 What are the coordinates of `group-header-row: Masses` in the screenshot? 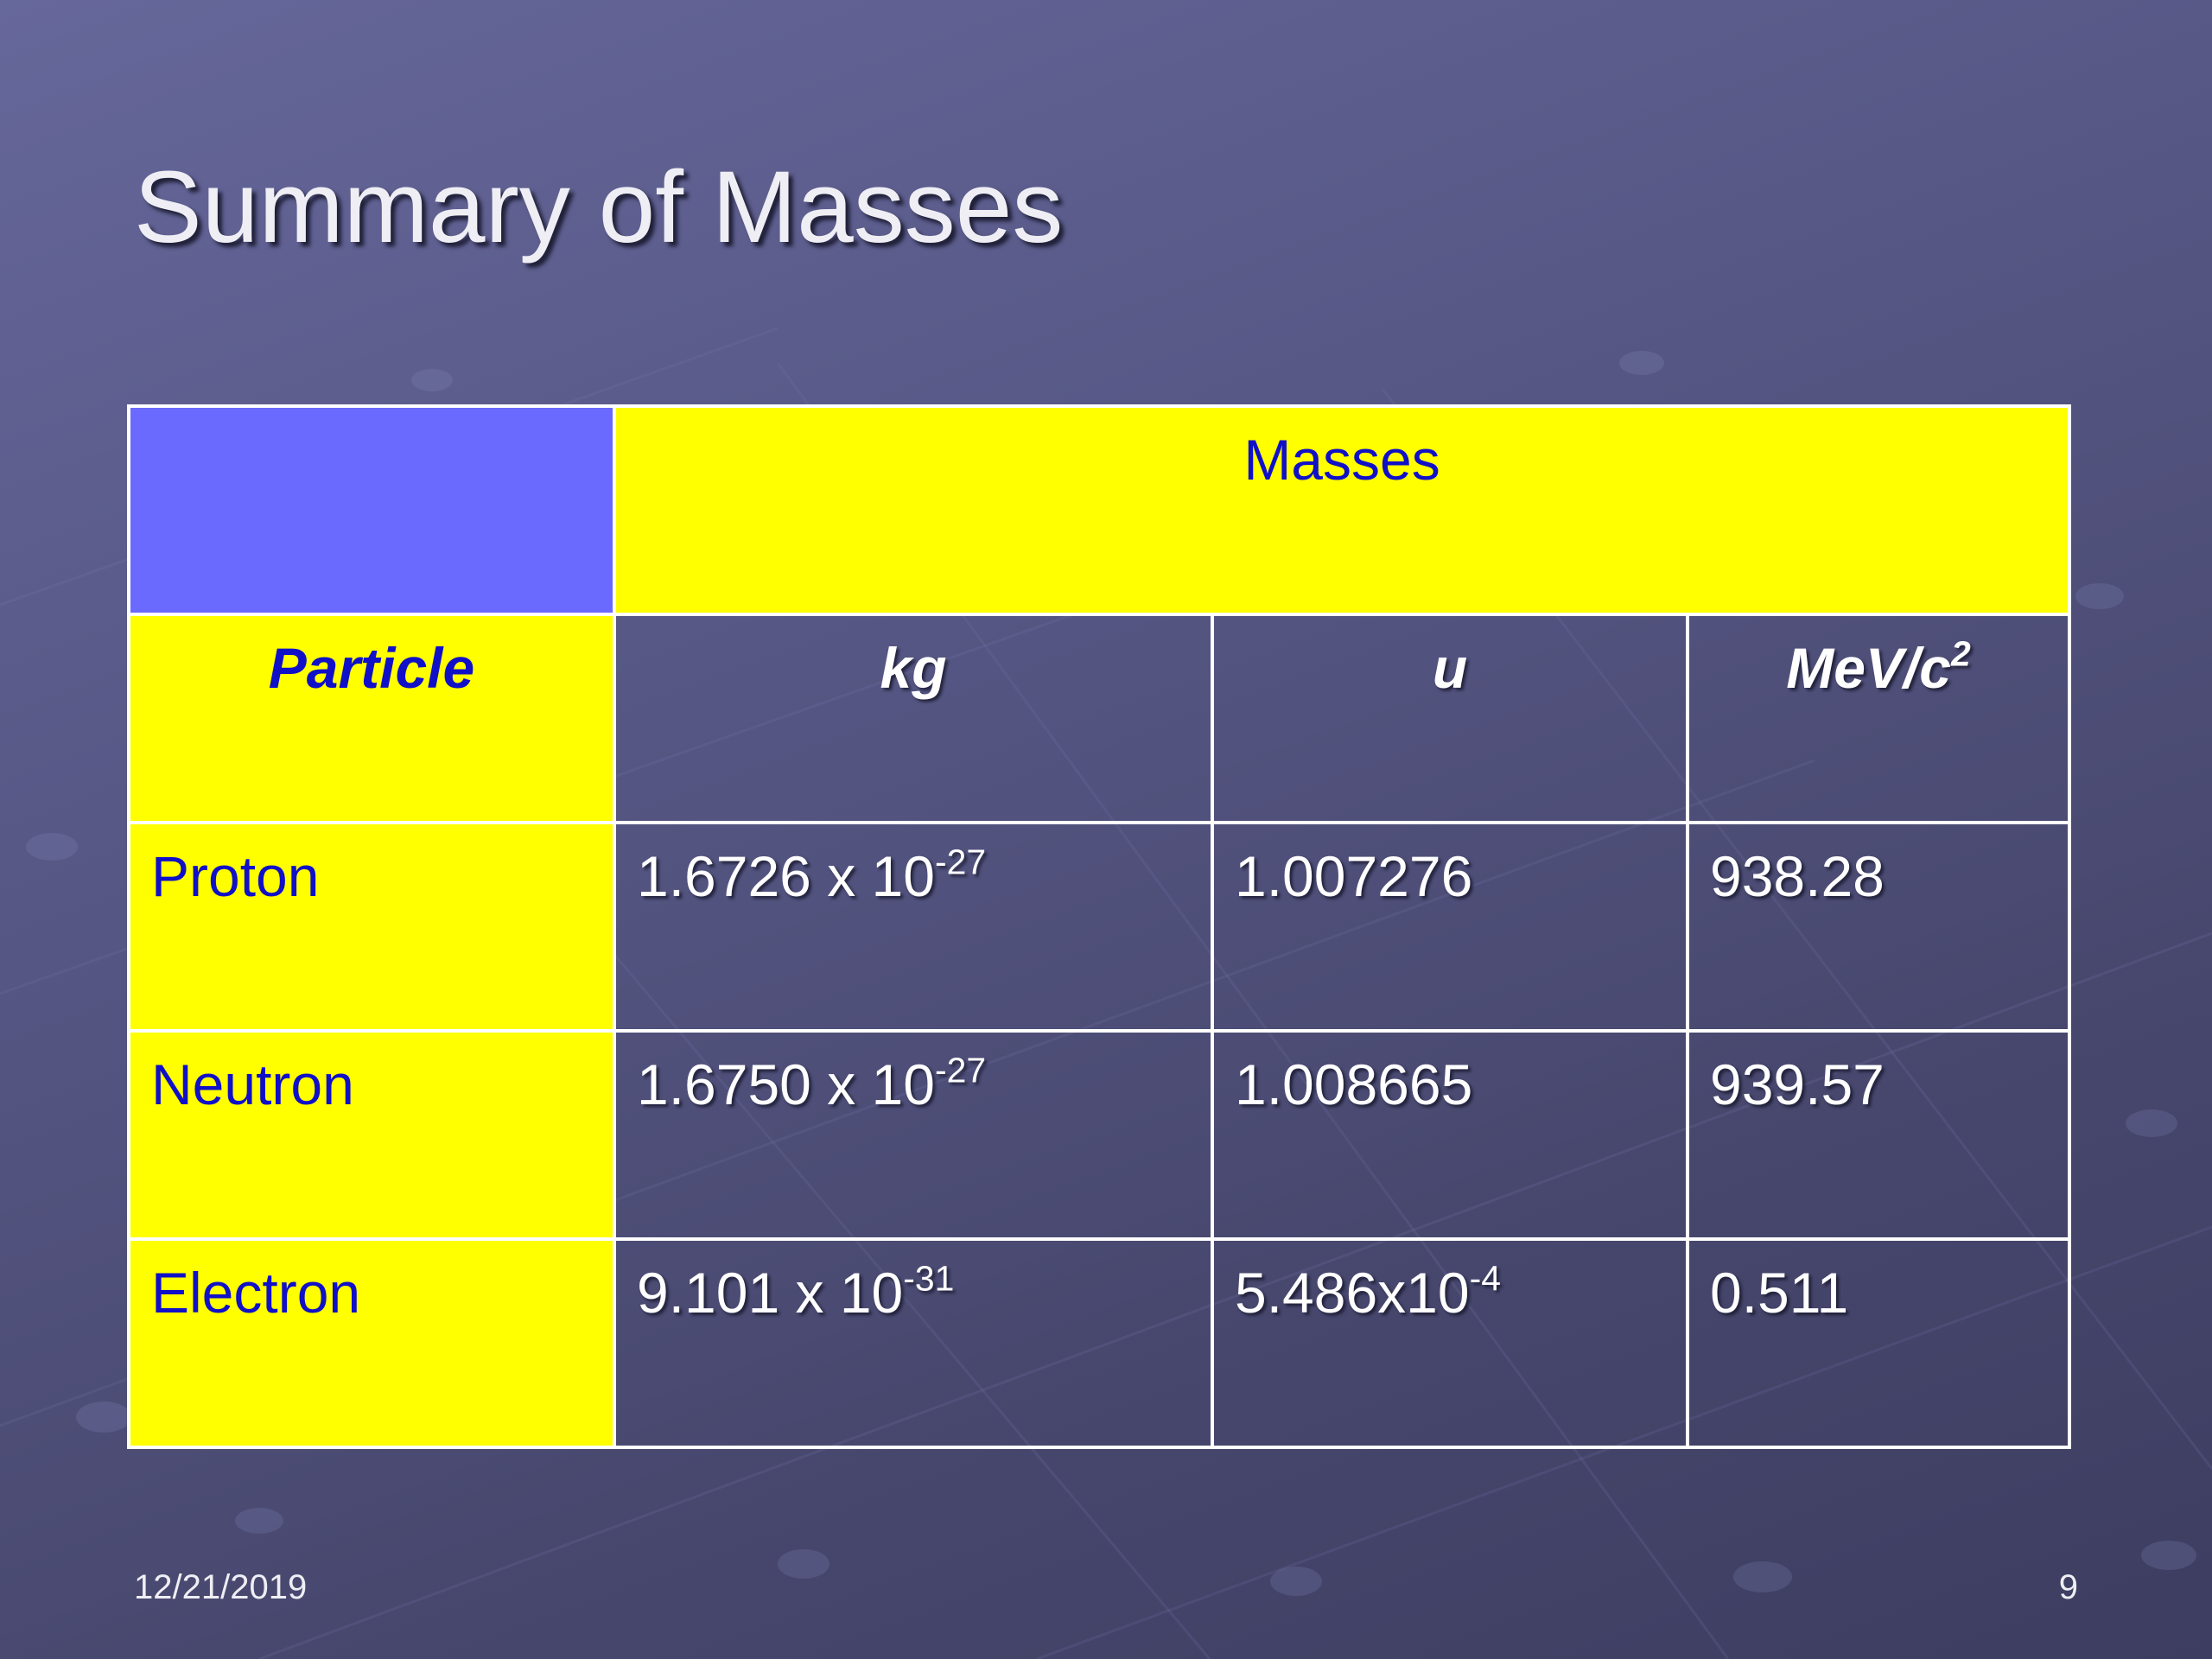 It's located at (1099, 510).